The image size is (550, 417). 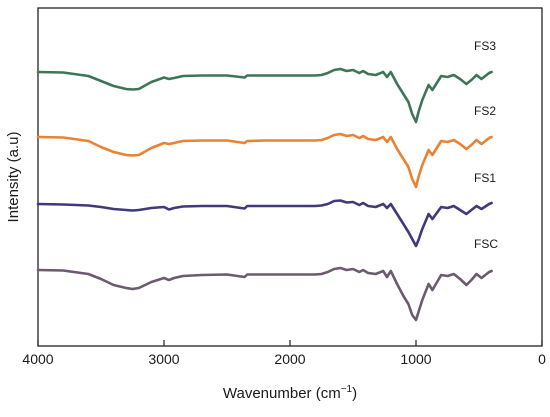 I want to click on x-axis-title: Wavenumber (cm−1), so click(x=290, y=393).